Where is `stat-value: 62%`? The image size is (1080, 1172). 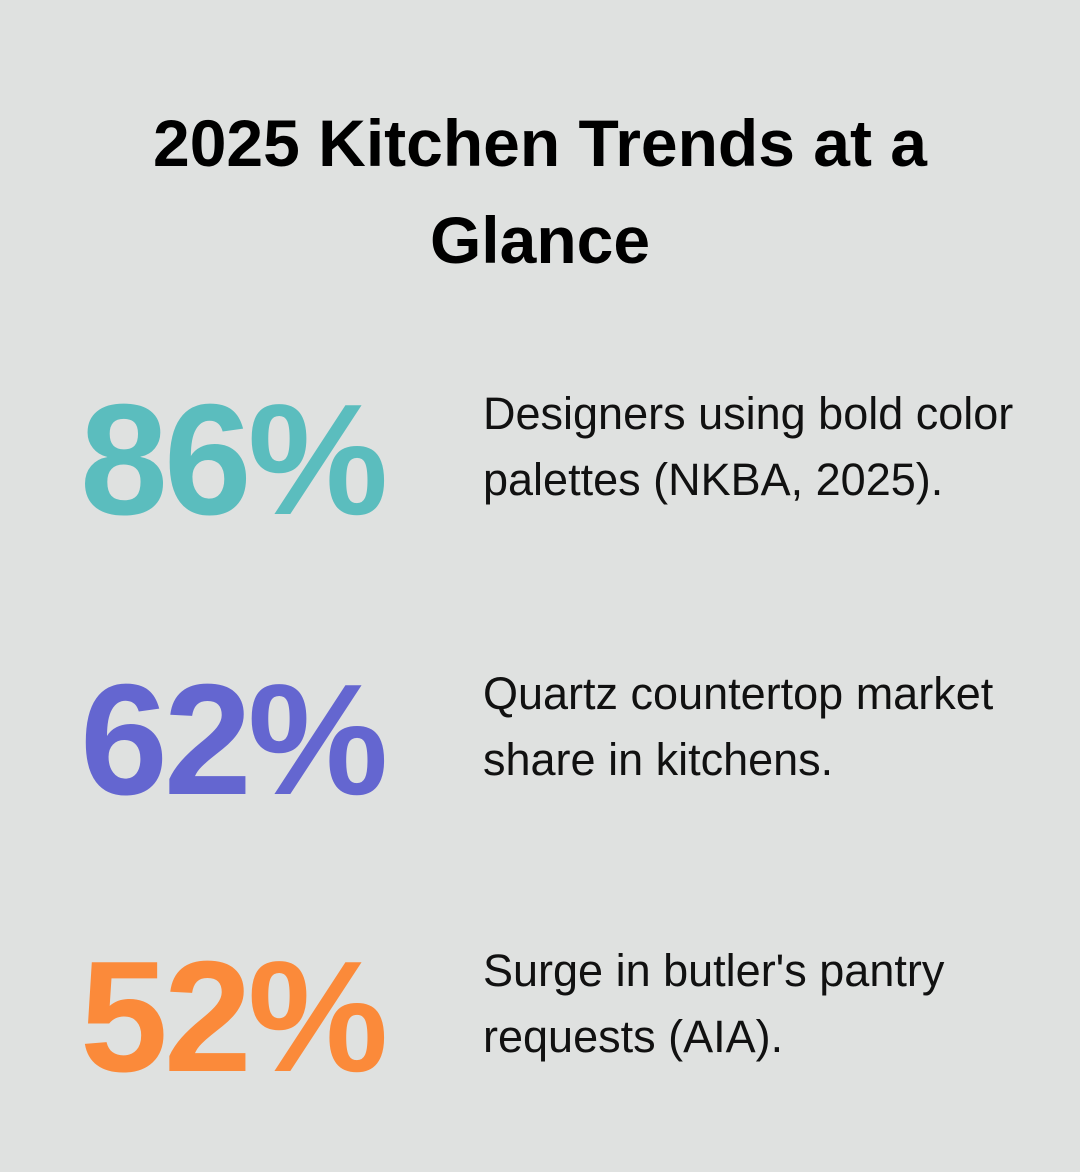
stat-value: 62% is located at coordinates (234, 740).